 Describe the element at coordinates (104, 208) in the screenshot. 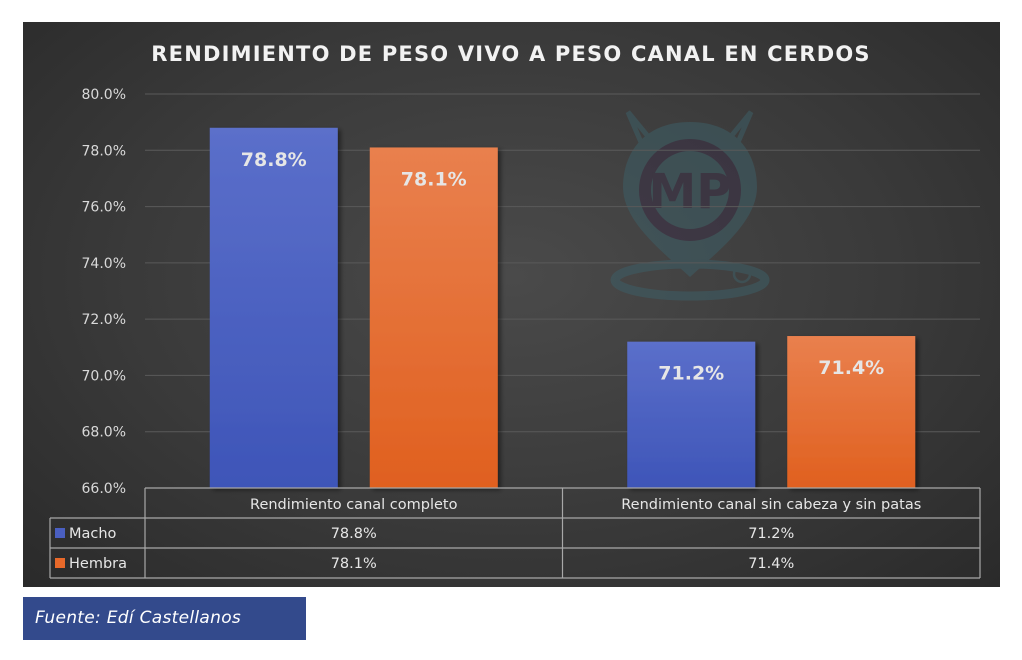

I see `y-tick-label: 76.0%` at that location.